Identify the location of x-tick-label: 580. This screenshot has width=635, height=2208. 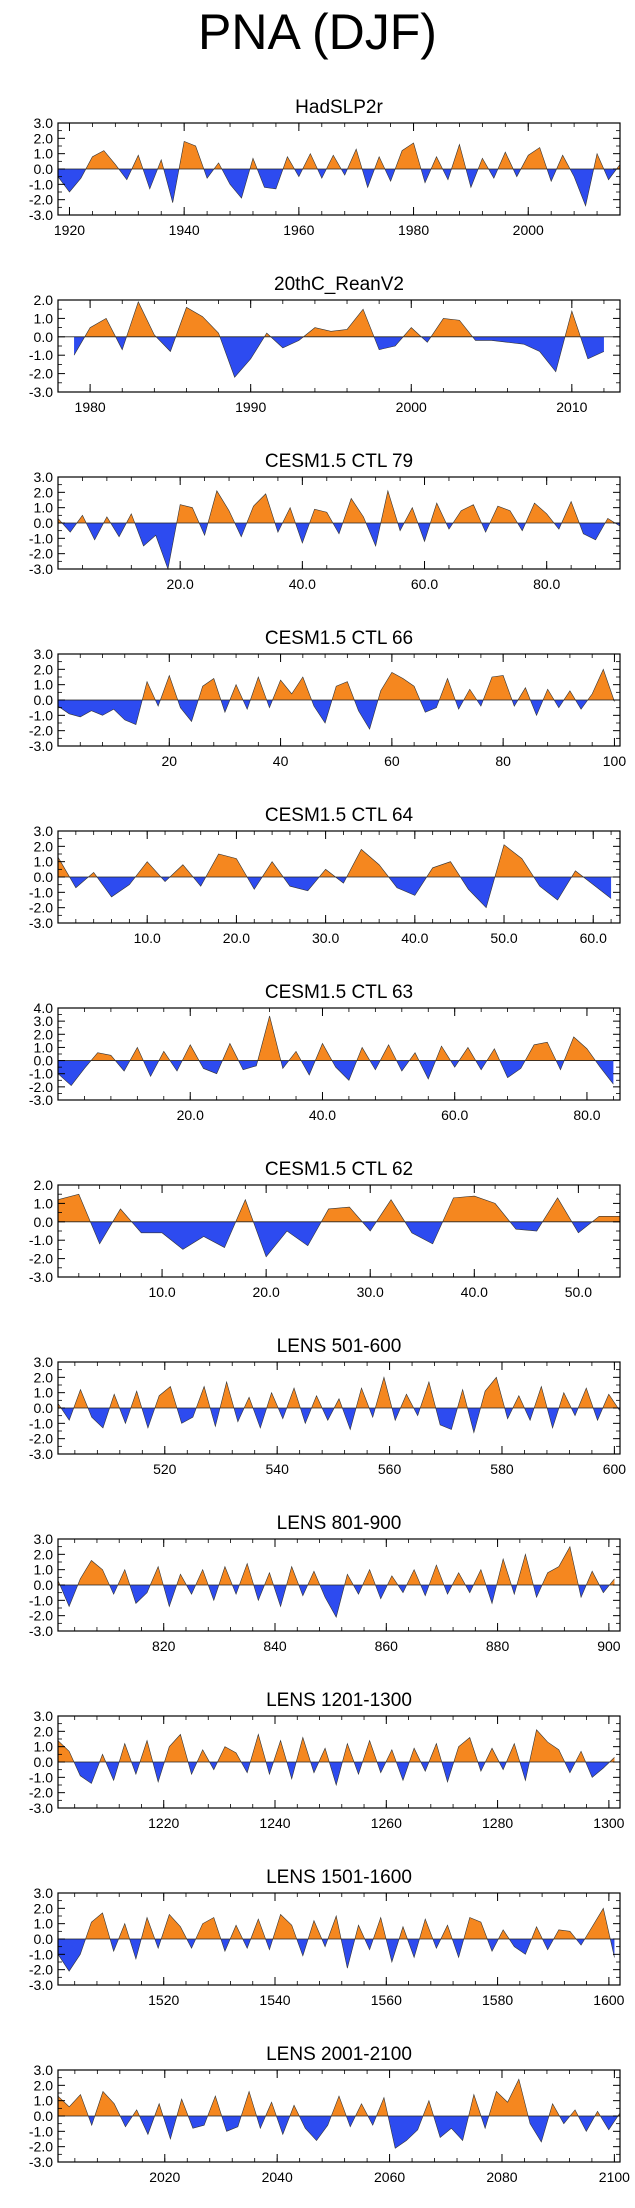
(502, 1469).